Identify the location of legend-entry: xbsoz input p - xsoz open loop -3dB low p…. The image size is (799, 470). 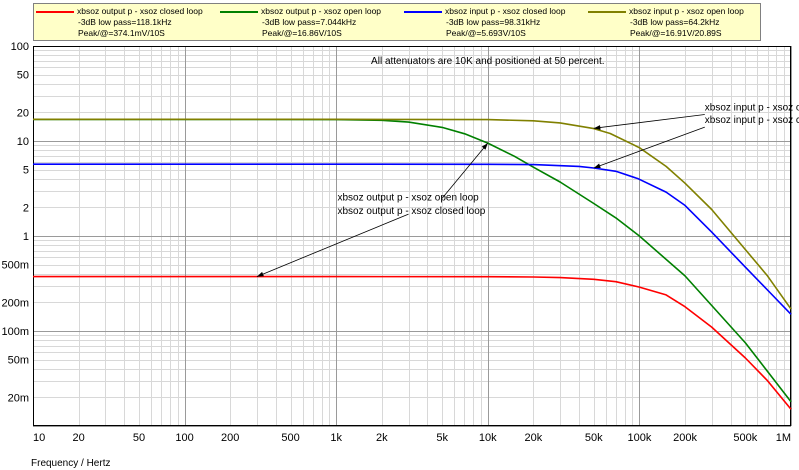
(678, 22).